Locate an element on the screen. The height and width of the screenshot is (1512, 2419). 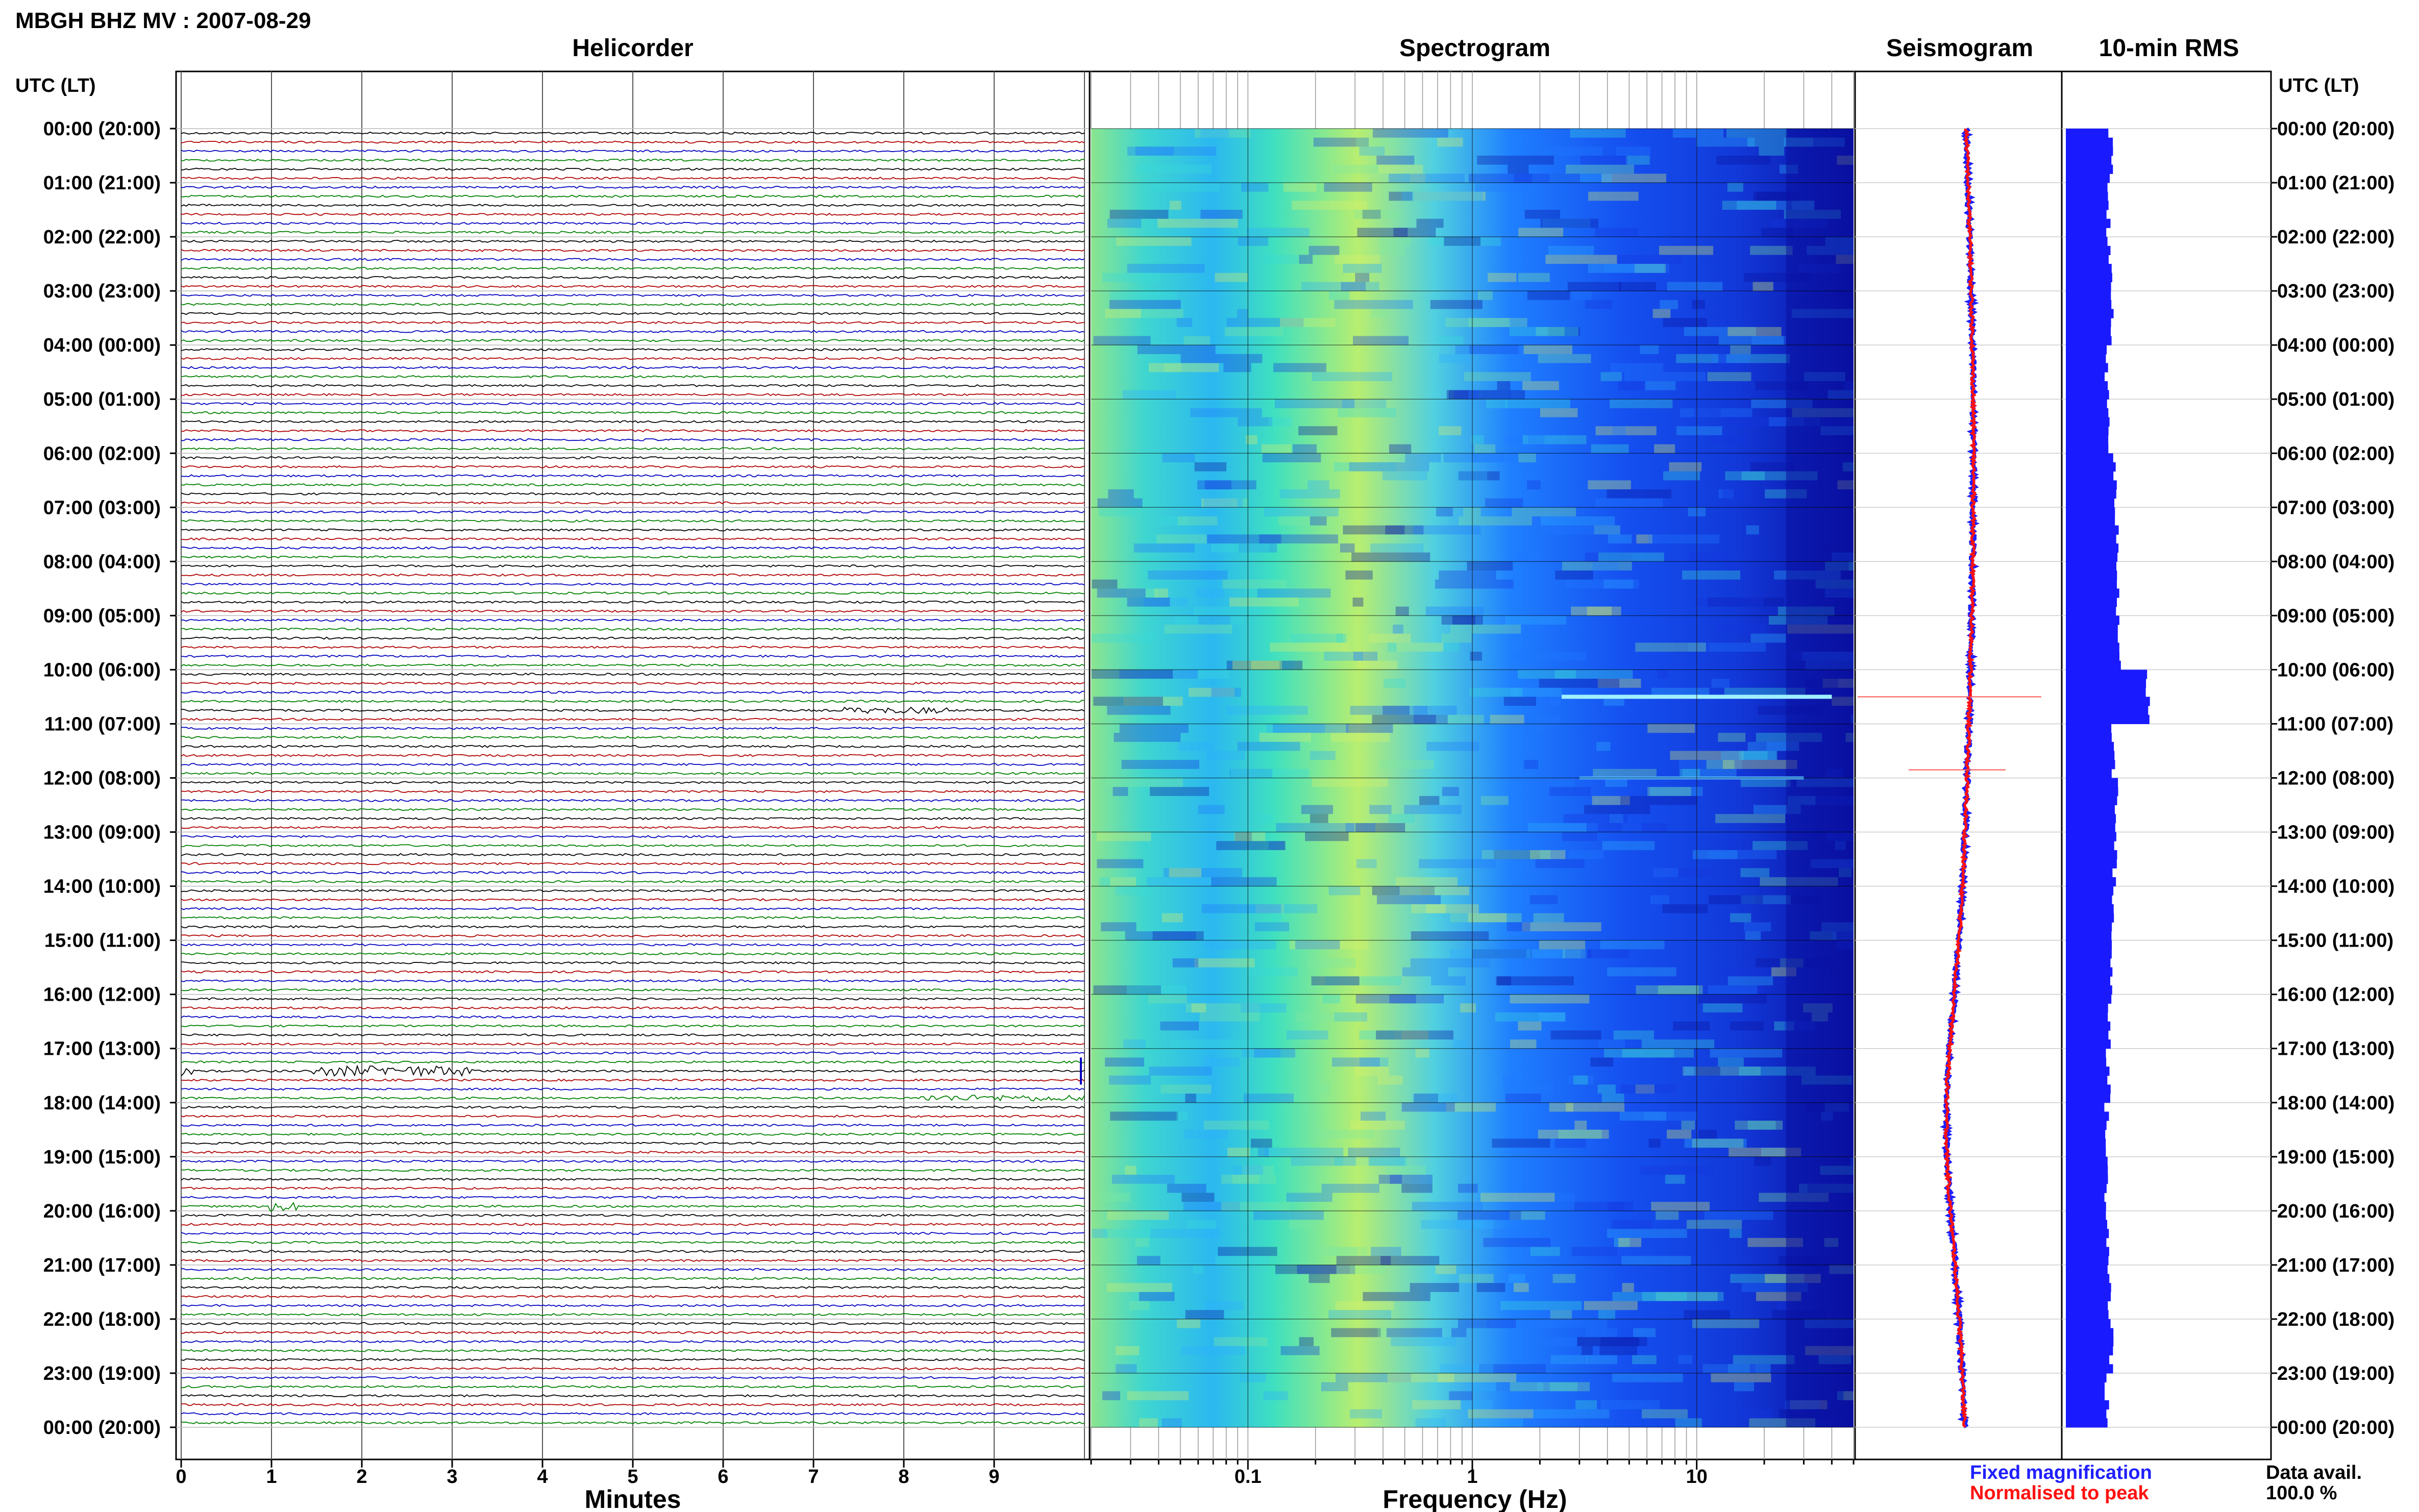
x-tick-label: 2 is located at coordinates (361, 1477).